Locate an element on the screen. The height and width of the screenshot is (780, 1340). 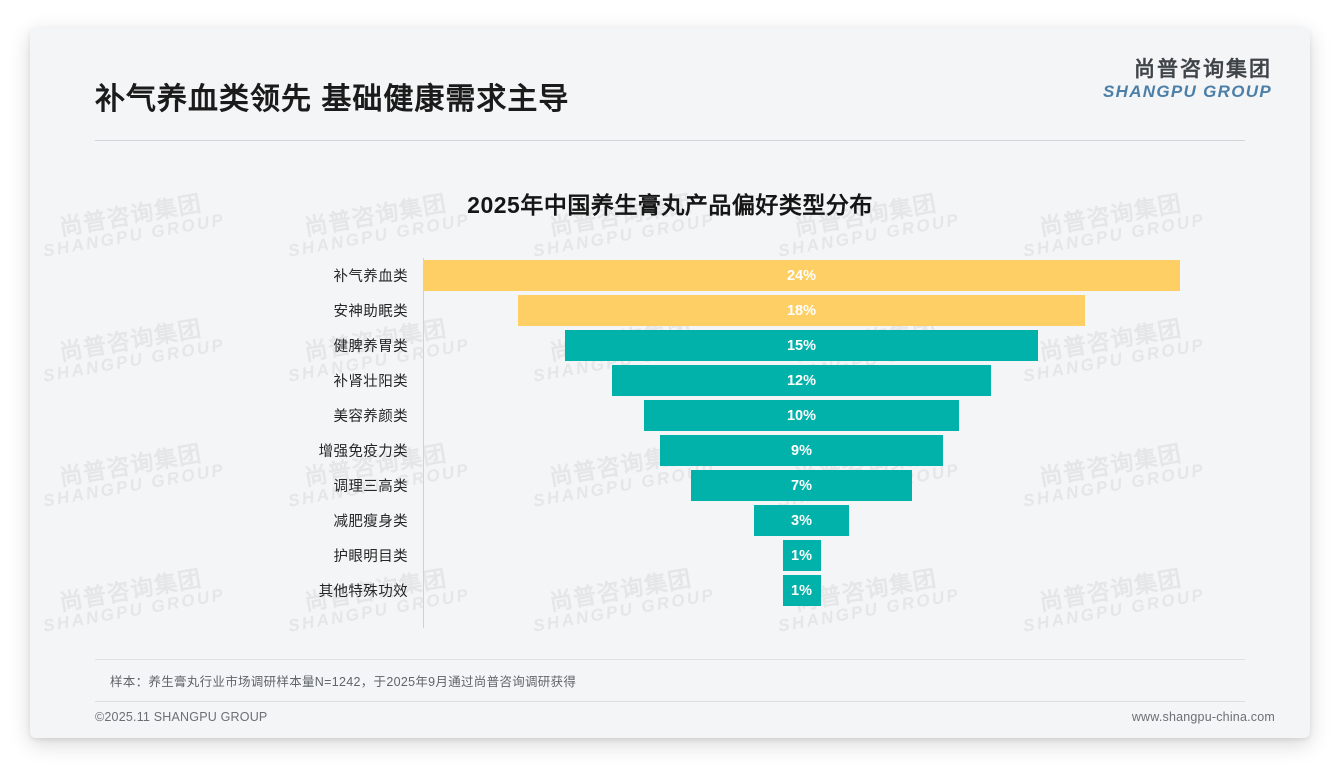
bar-track: 12% is located at coordinates (801, 380).